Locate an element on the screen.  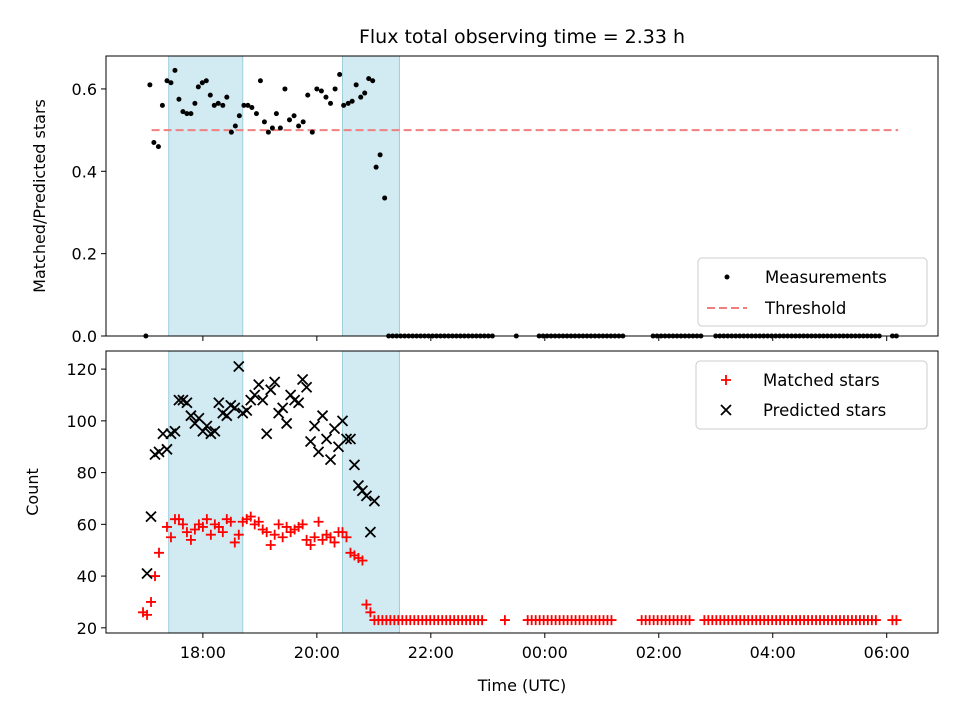
bot-y-tick-label: 60 is located at coordinates (87, 524).